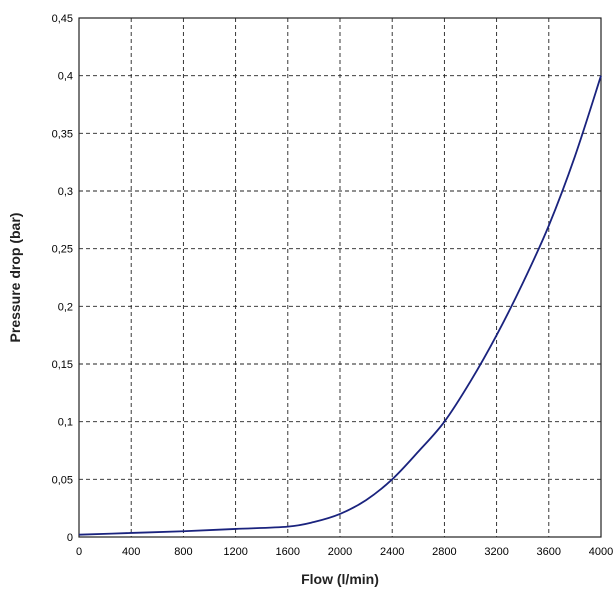  Describe the element at coordinates (62, 19) in the screenshot. I see `y-tick-label: 0,45` at that location.